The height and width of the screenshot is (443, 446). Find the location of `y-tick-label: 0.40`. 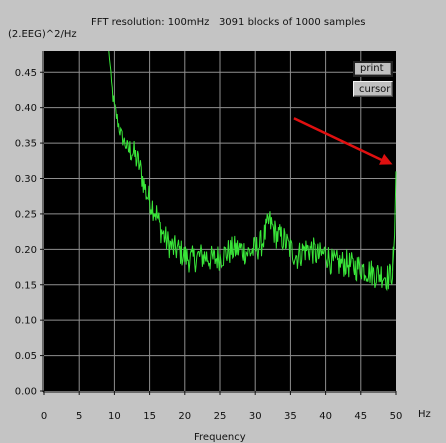

y-tick-label: 0.40 is located at coordinates (26, 108).